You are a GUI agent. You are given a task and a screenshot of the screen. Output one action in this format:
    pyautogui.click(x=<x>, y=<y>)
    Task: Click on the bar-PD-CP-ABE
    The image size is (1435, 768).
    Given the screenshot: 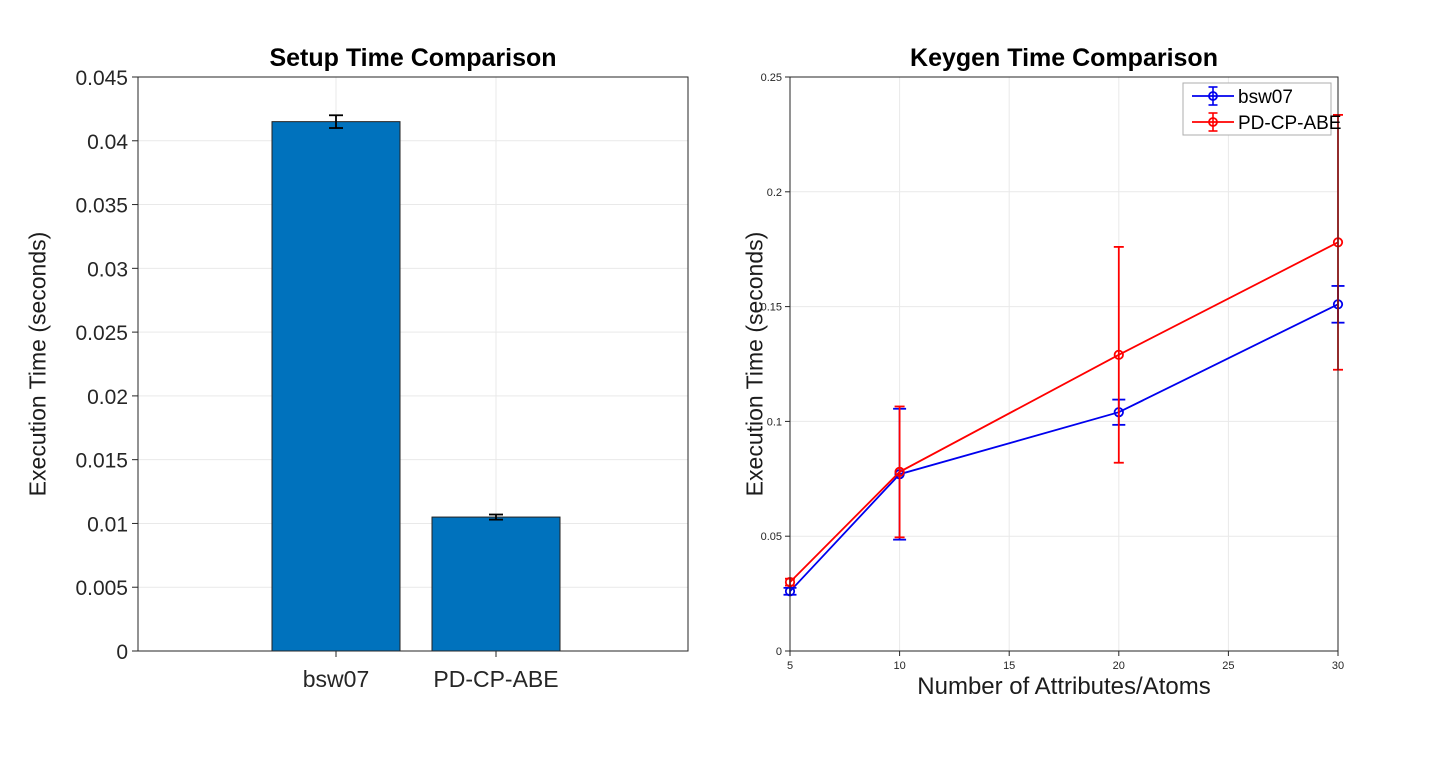 What is the action you would take?
    pyautogui.click(x=496, y=584)
    